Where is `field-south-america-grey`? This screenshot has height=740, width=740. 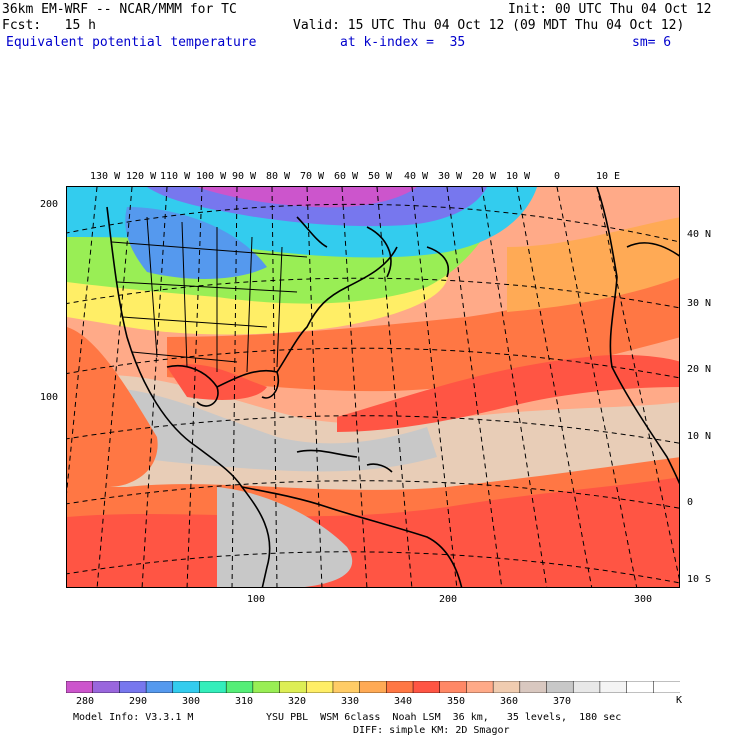
field-south-america-grey is located at coordinates (285, 537).